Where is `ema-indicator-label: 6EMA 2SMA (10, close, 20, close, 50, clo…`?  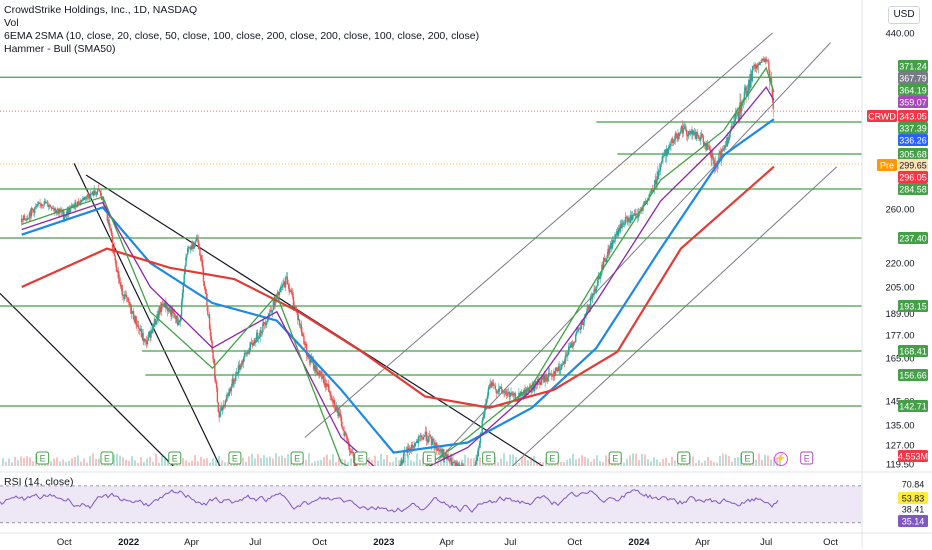
ema-indicator-label: 6EMA 2SMA (10, close, 20, close, 50, clo… is located at coordinates (242, 36).